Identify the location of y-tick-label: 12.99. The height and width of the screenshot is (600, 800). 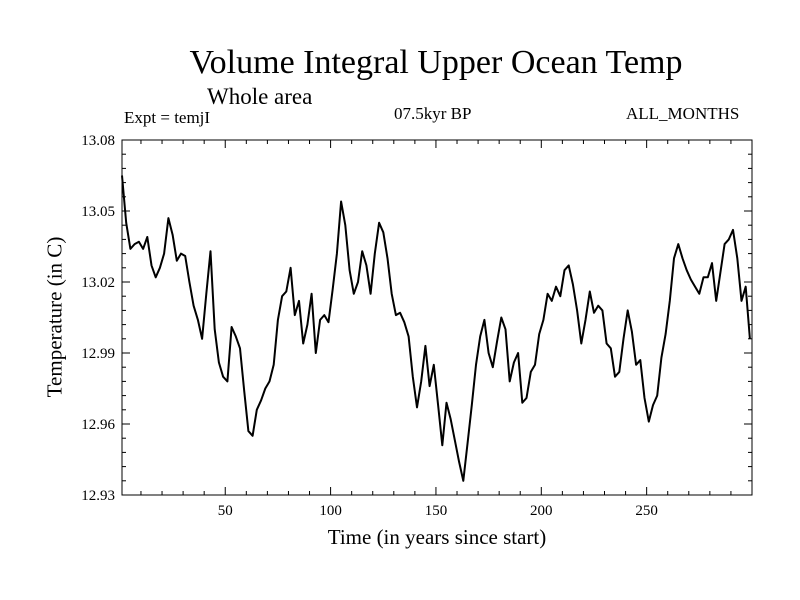
(98, 354).